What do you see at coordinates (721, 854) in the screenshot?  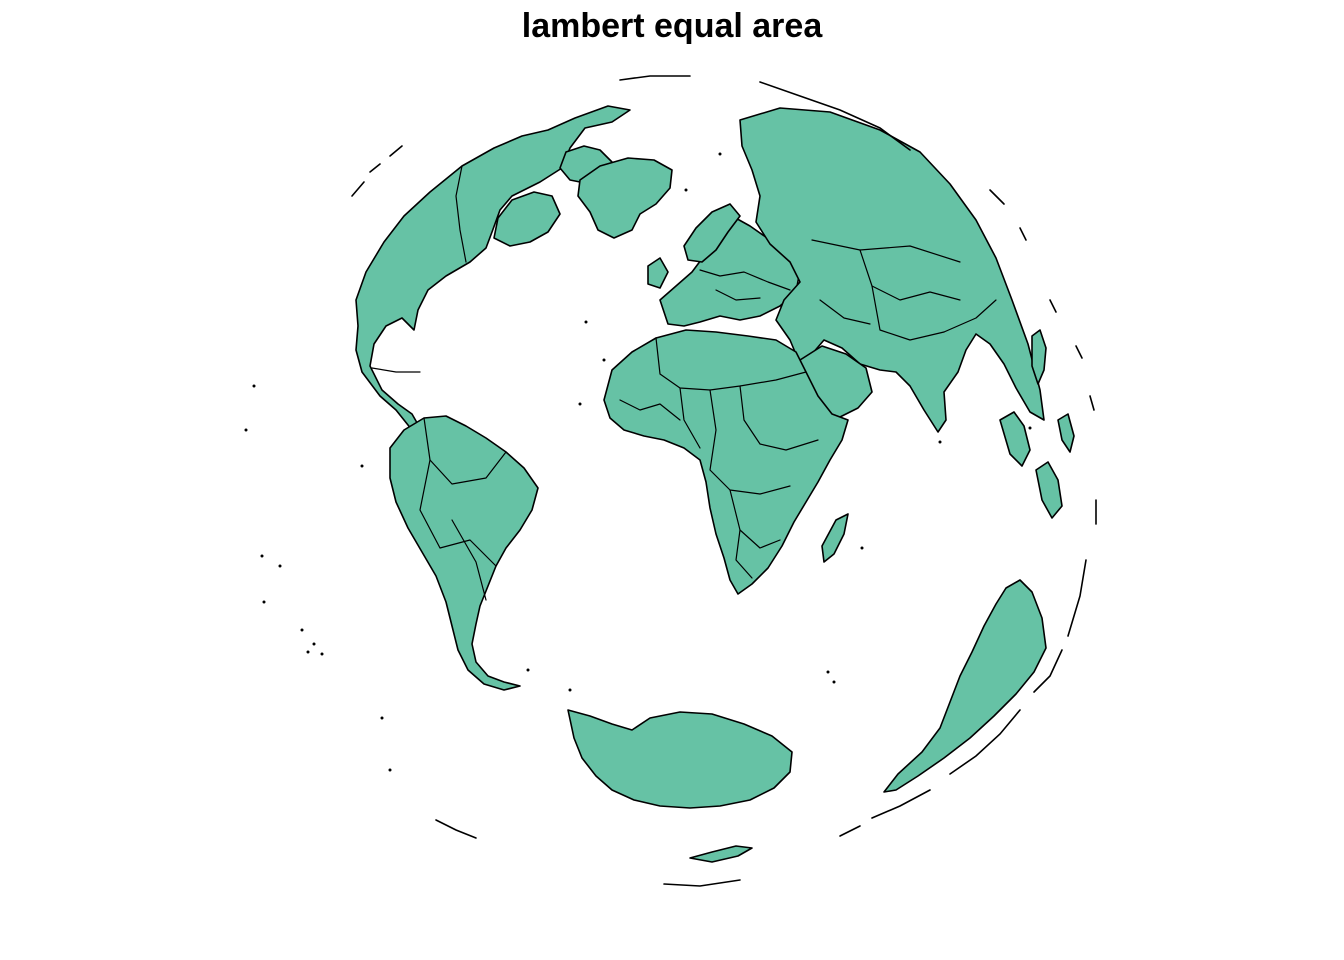 I see `new-zealand` at bounding box center [721, 854].